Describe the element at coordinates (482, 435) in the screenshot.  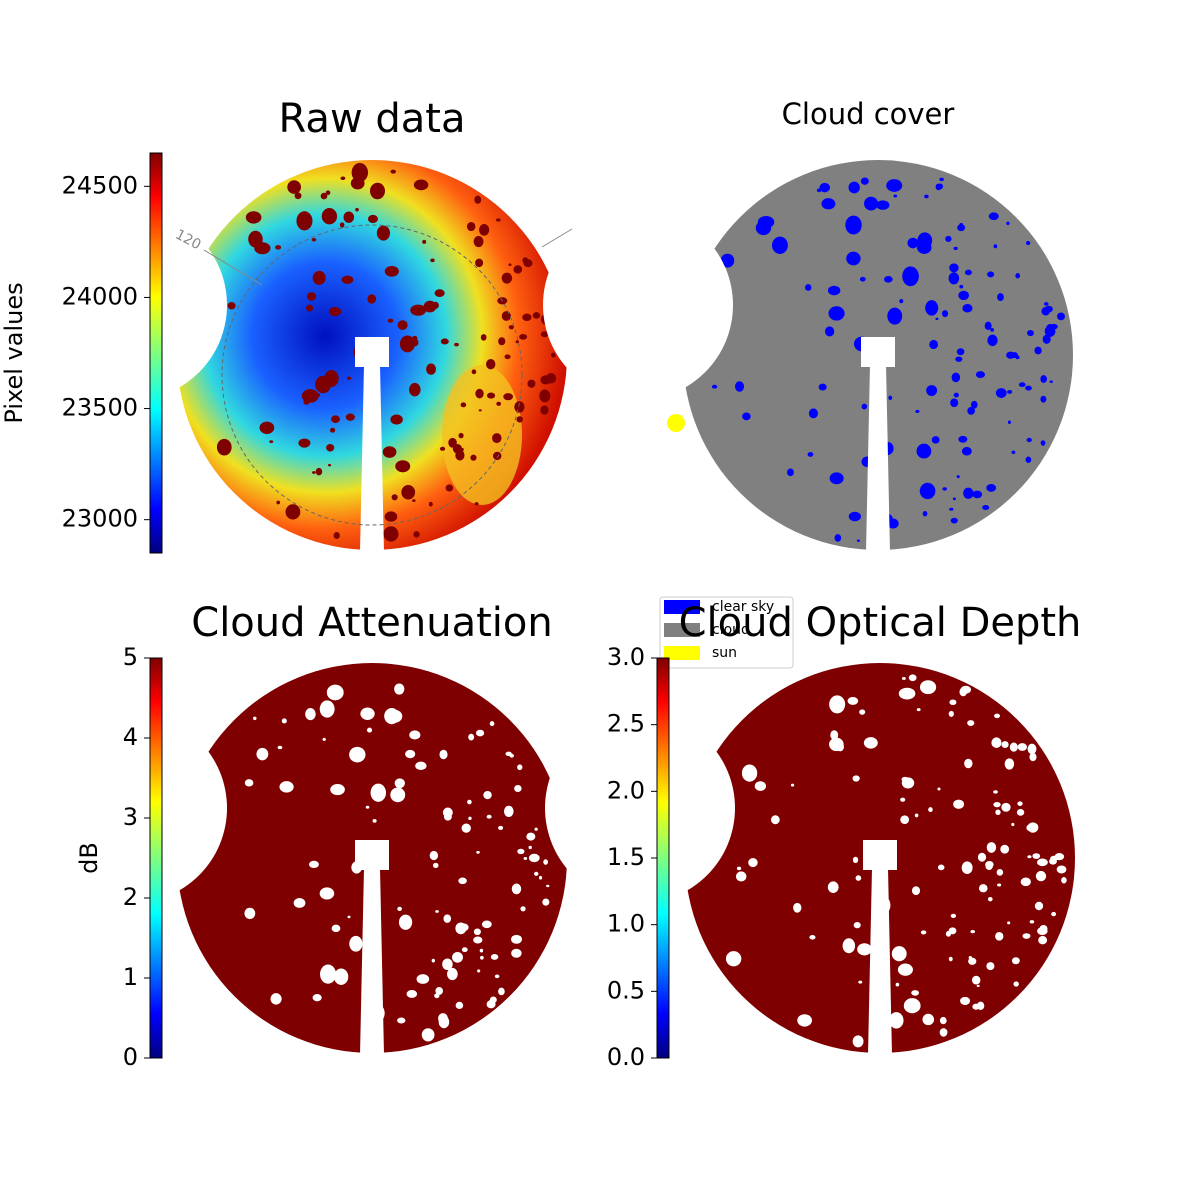
I see `raw-region` at that location.